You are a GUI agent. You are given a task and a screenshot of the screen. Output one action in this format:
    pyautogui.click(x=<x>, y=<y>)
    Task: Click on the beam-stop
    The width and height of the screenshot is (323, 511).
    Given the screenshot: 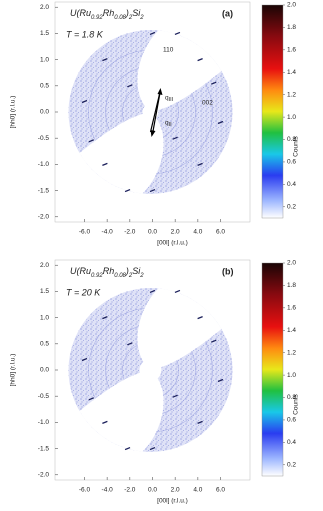 What is the action you would take?
    pyautogui.click(x=150, y=370)
    